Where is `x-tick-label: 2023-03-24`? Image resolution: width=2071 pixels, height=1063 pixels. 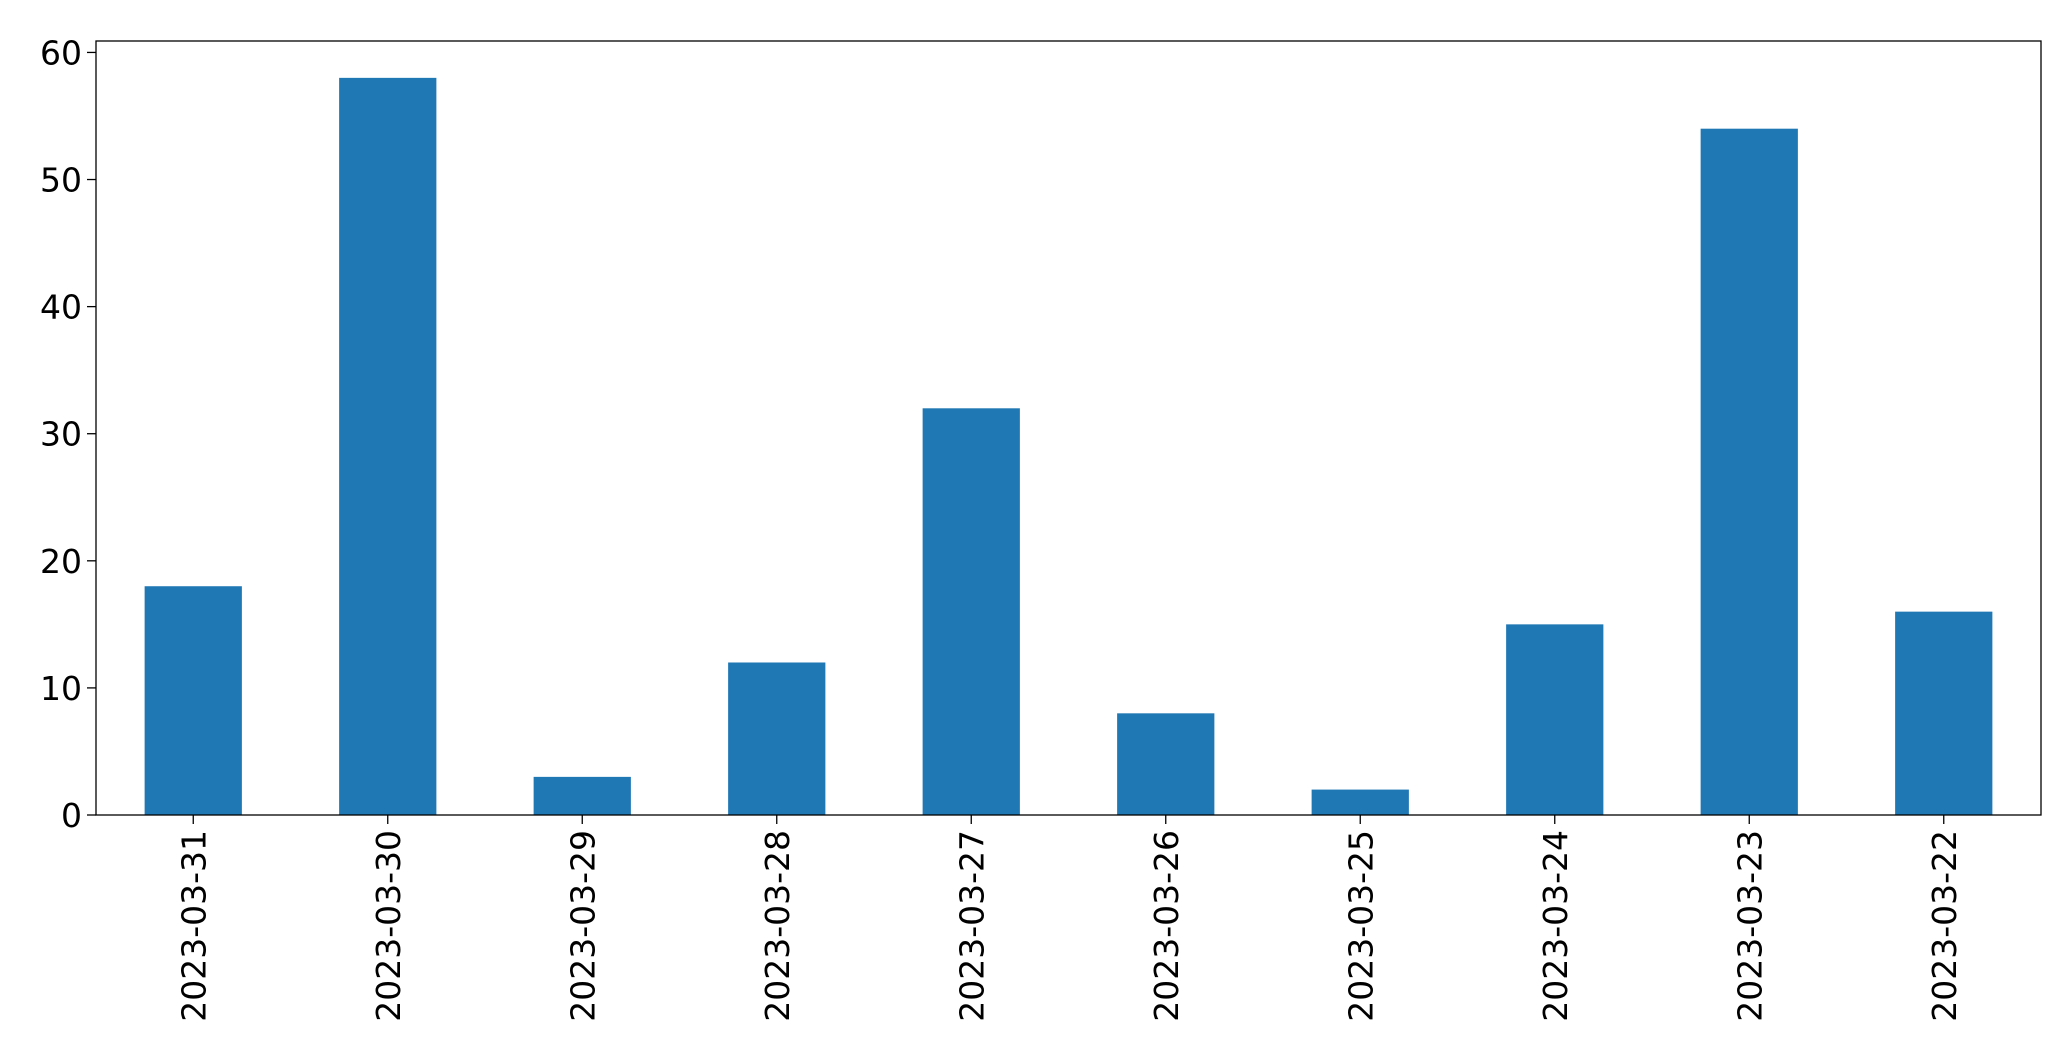
x-tick-label: 2023-03-24 is located at coordinates (1555, 926).